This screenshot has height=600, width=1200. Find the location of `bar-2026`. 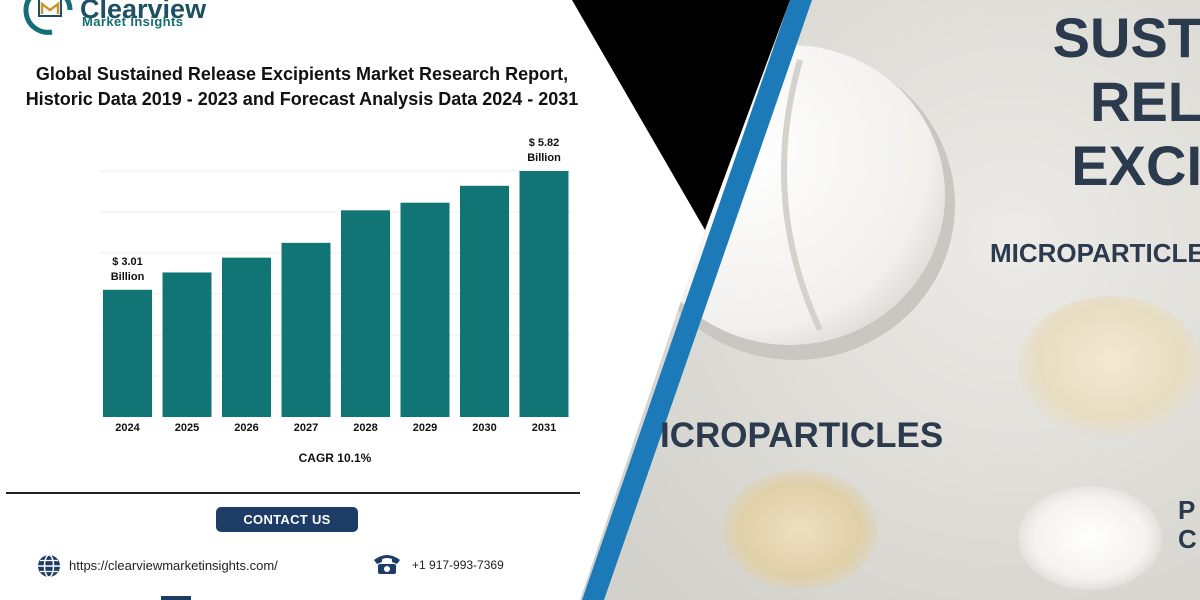

bar-2026 is located at coordinates (246, 337).